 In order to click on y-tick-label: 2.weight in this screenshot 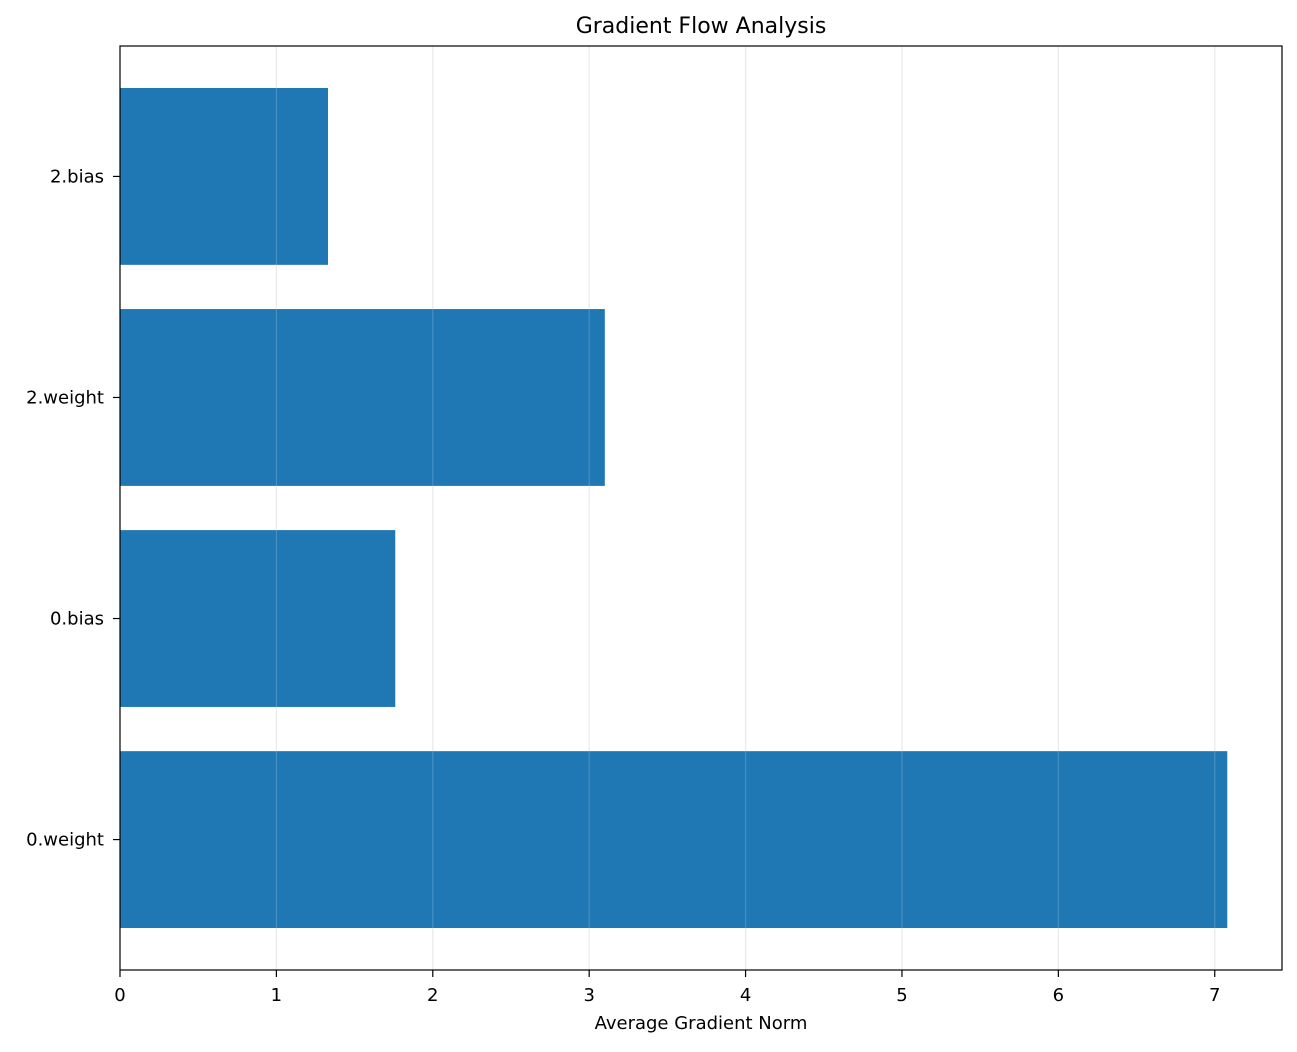, I will do `click(65, 397)`.